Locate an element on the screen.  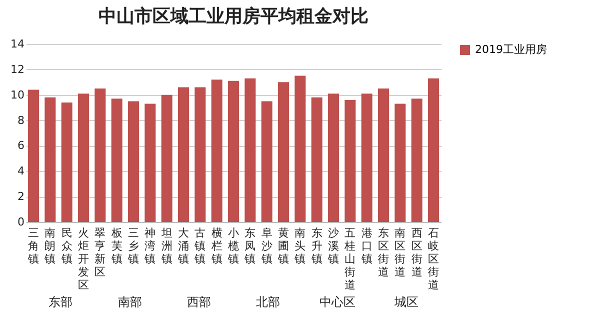
legend-label: 2019工业用房 is located at coordinates (511, 49).